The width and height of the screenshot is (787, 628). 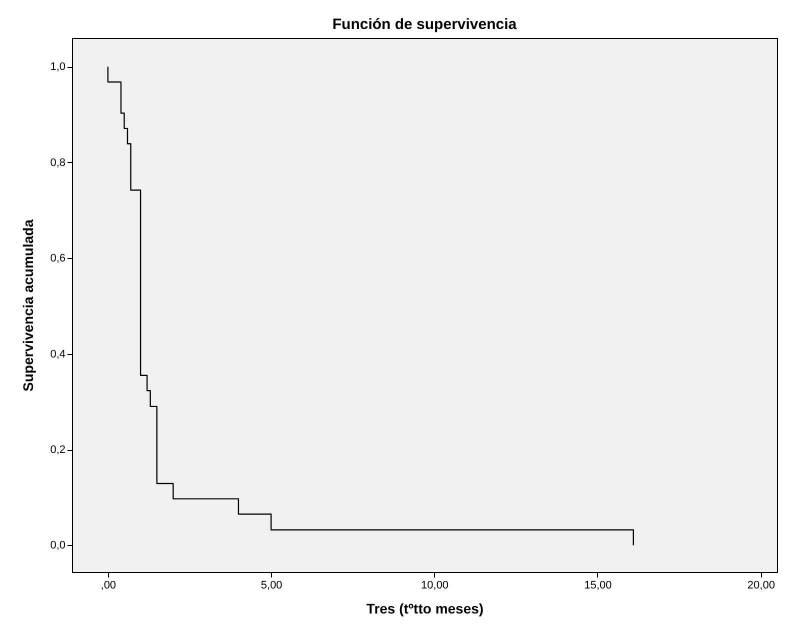 I want to click on x-tick-label: 5,00, so click(x=271, y=586).